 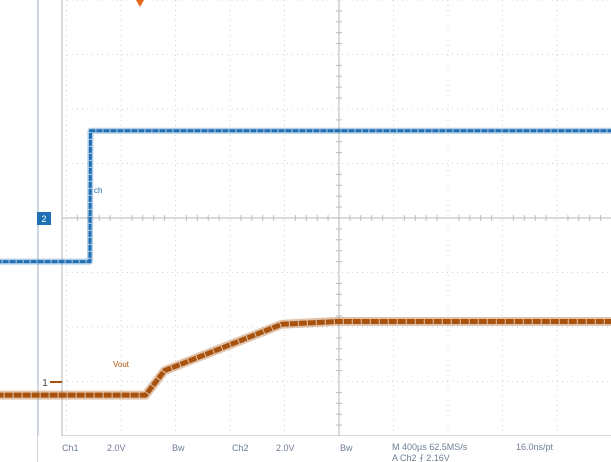 I want to click on vout-label: Vout, so click(x=121, y=364).